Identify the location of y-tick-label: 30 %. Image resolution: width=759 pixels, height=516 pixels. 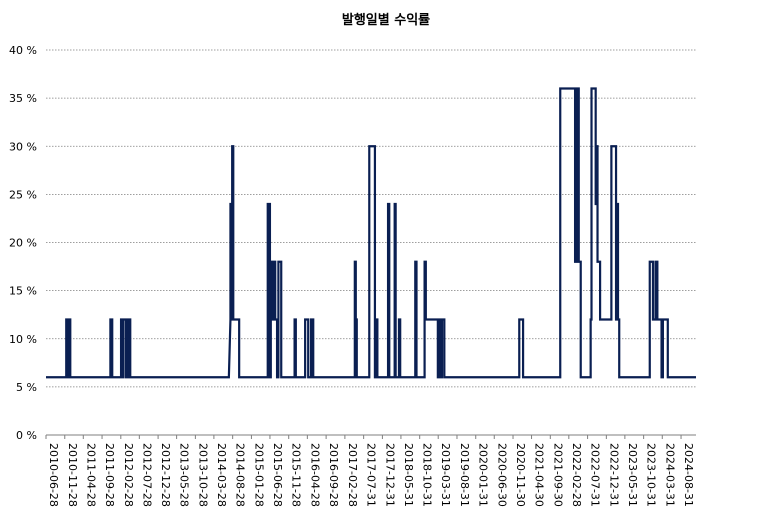
(23, 146).